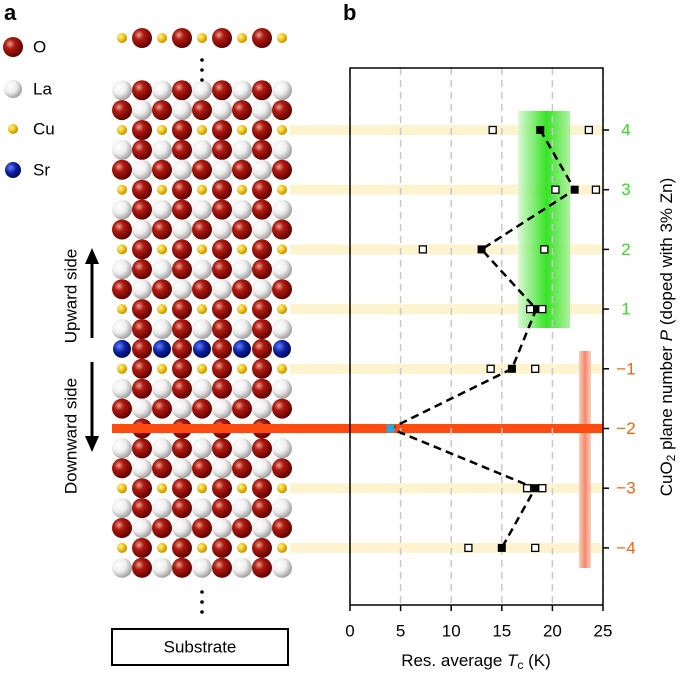  Describe the element at coordinates (446, 368) in the screenshot. I see `plane-stripe` at that location.